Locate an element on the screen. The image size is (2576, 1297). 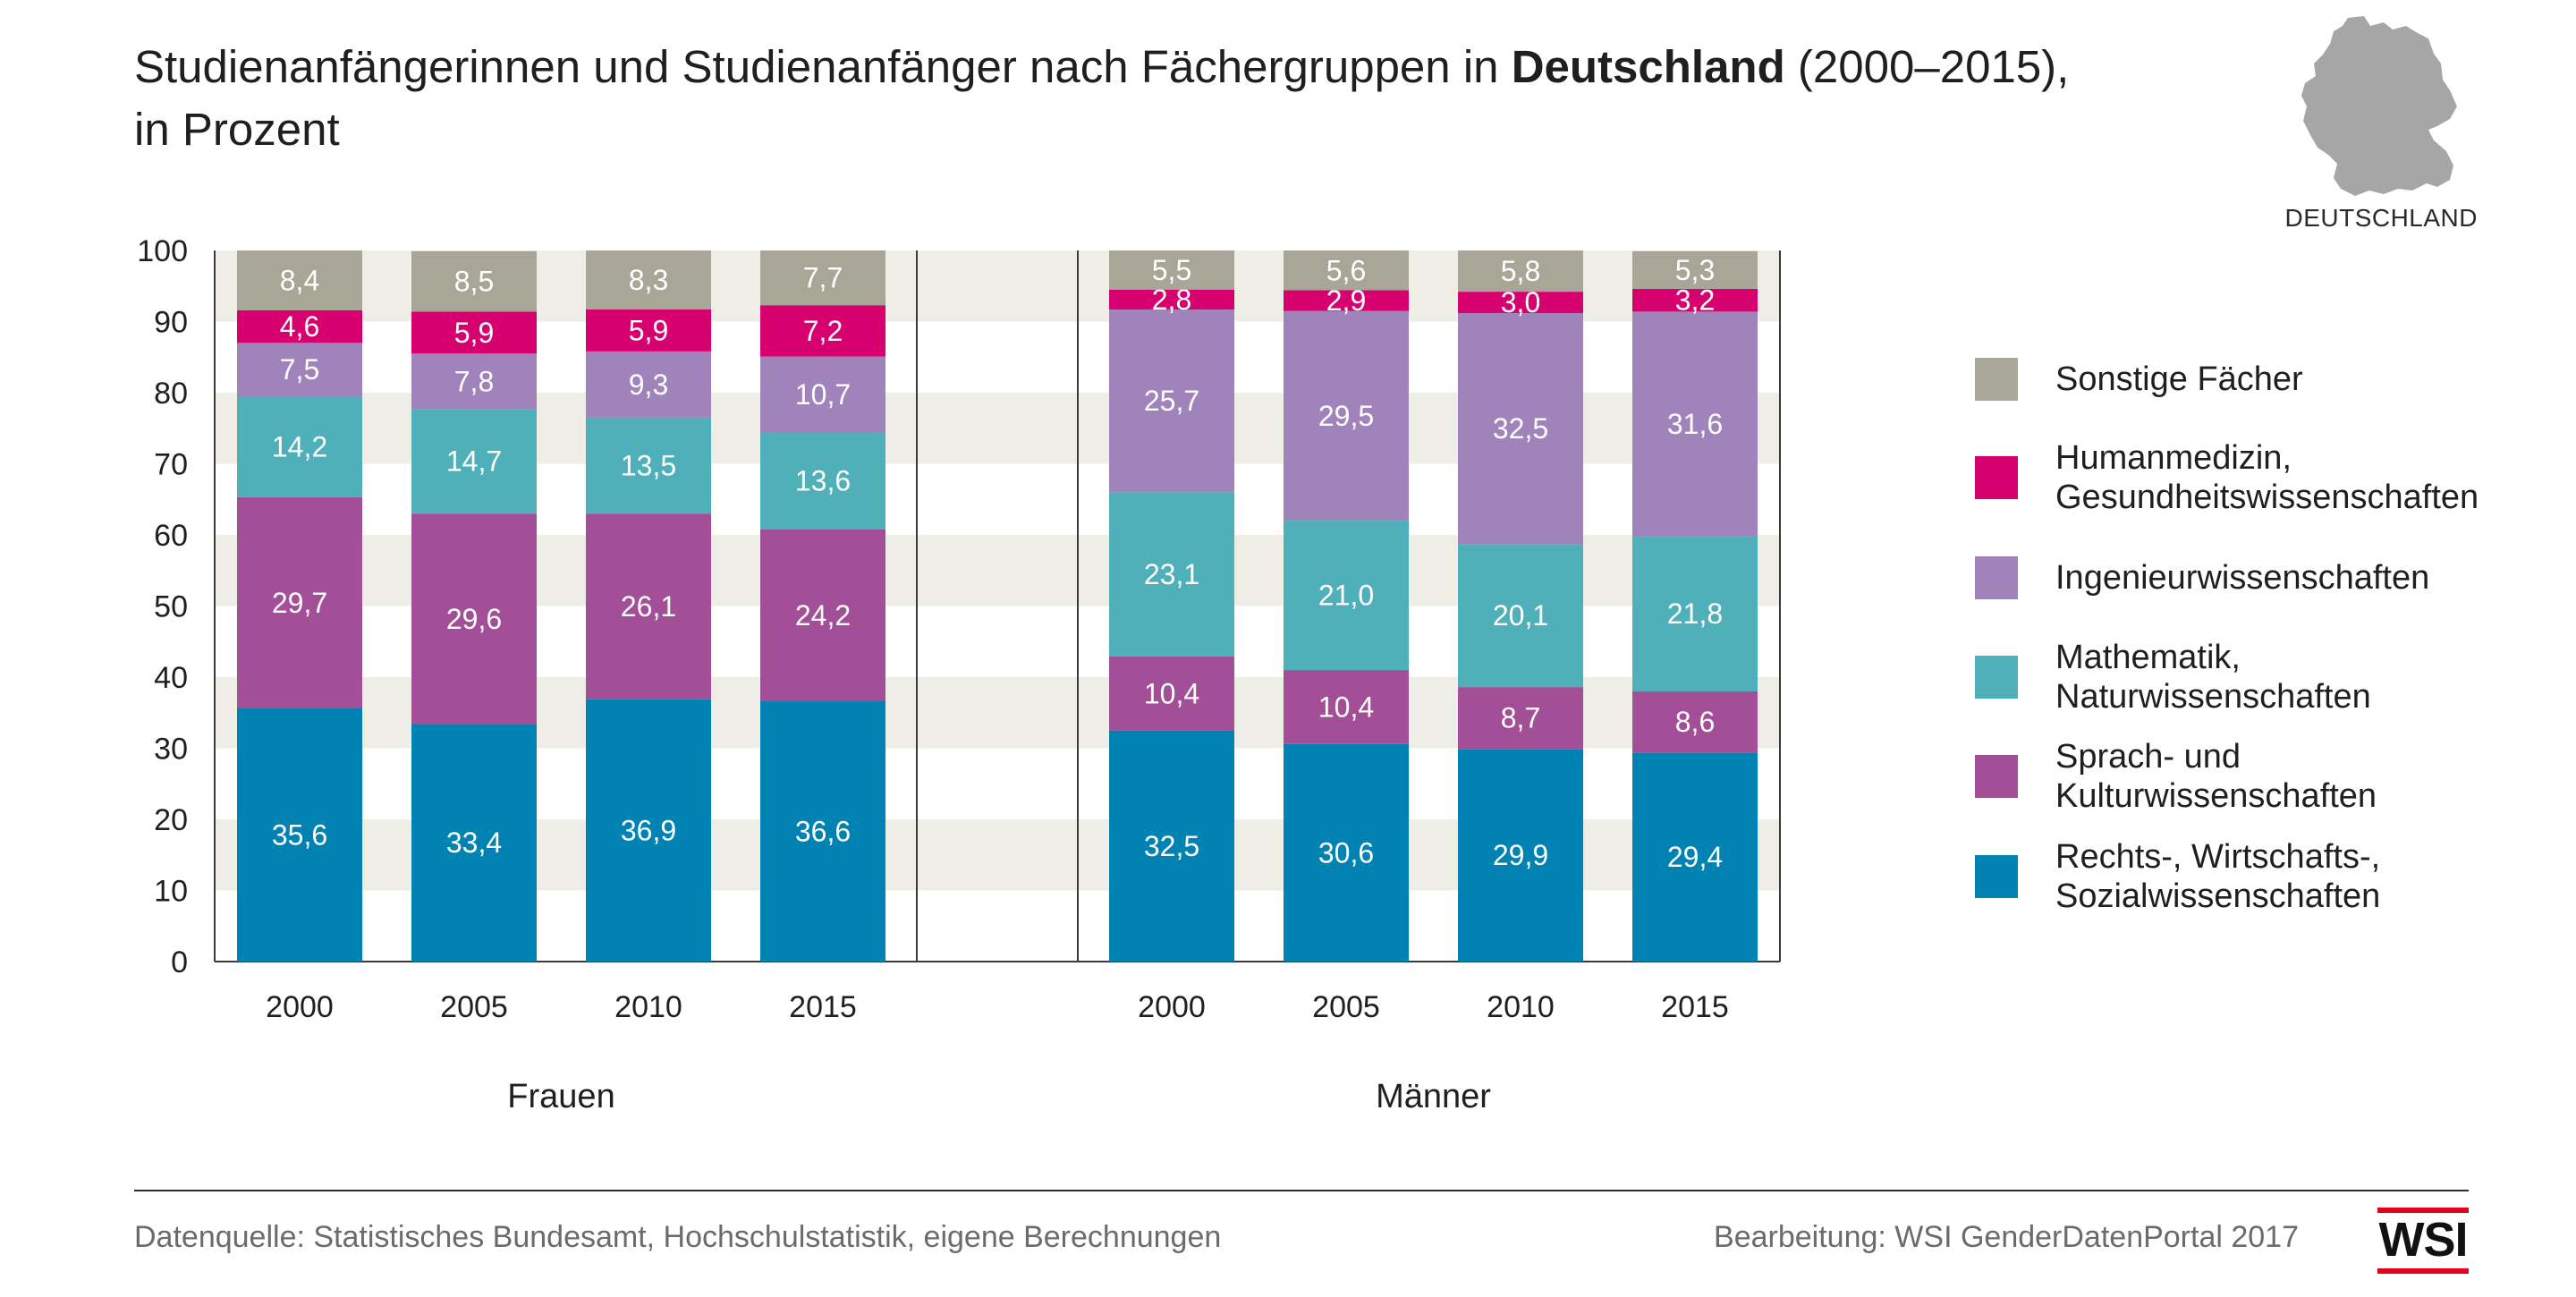
y-tick-label: 50 is located at coordinates (171, 607).